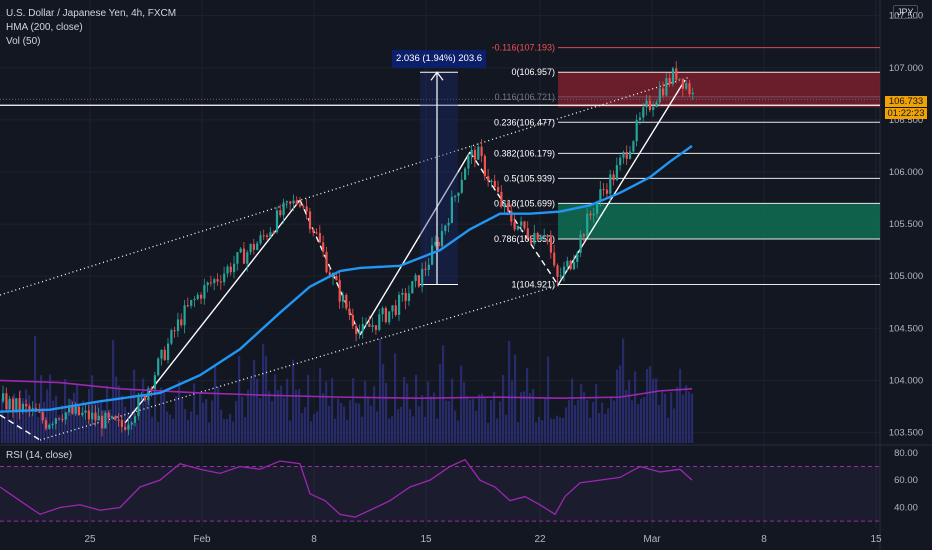 The height and width of the screenshot is (550, 932). I want to click on rsi-line, so click(346, 488).